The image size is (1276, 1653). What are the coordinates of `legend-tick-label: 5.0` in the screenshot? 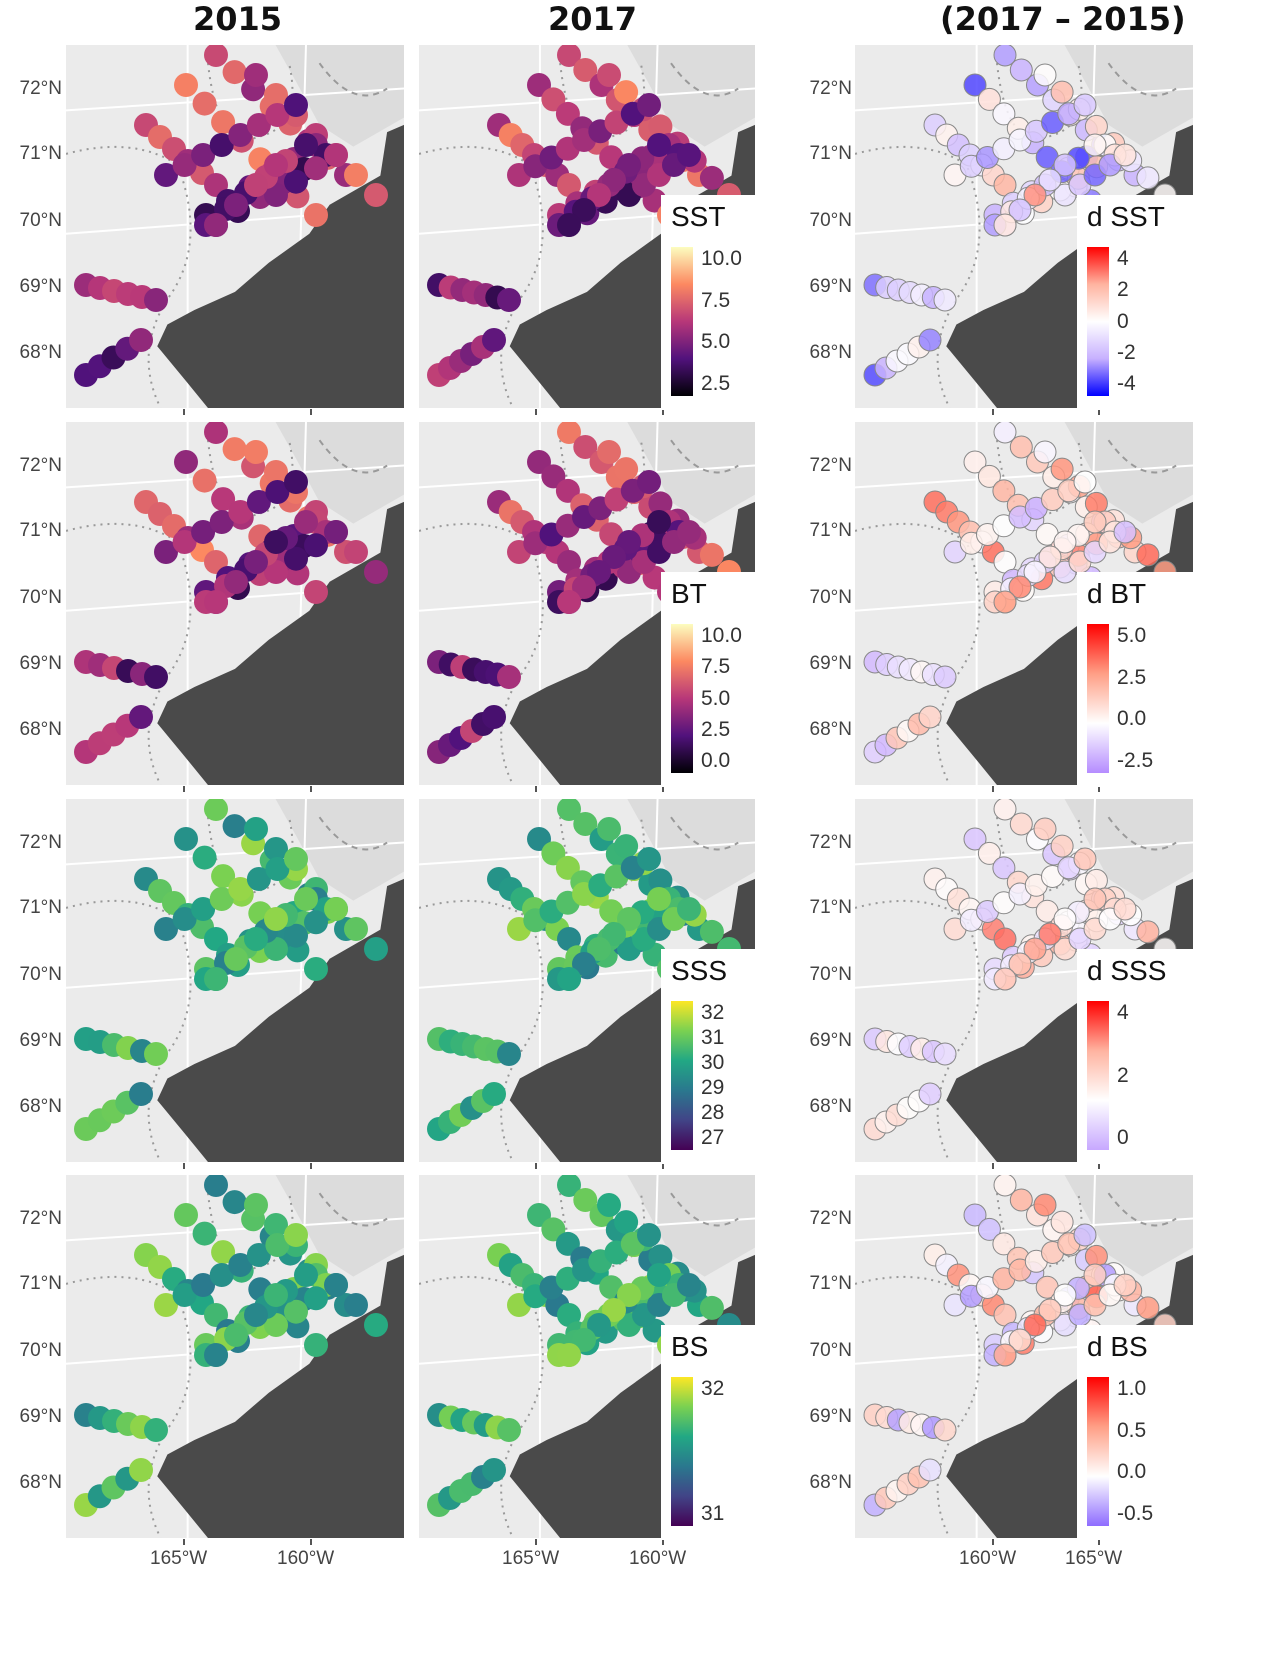 It's located at (1132, 635).